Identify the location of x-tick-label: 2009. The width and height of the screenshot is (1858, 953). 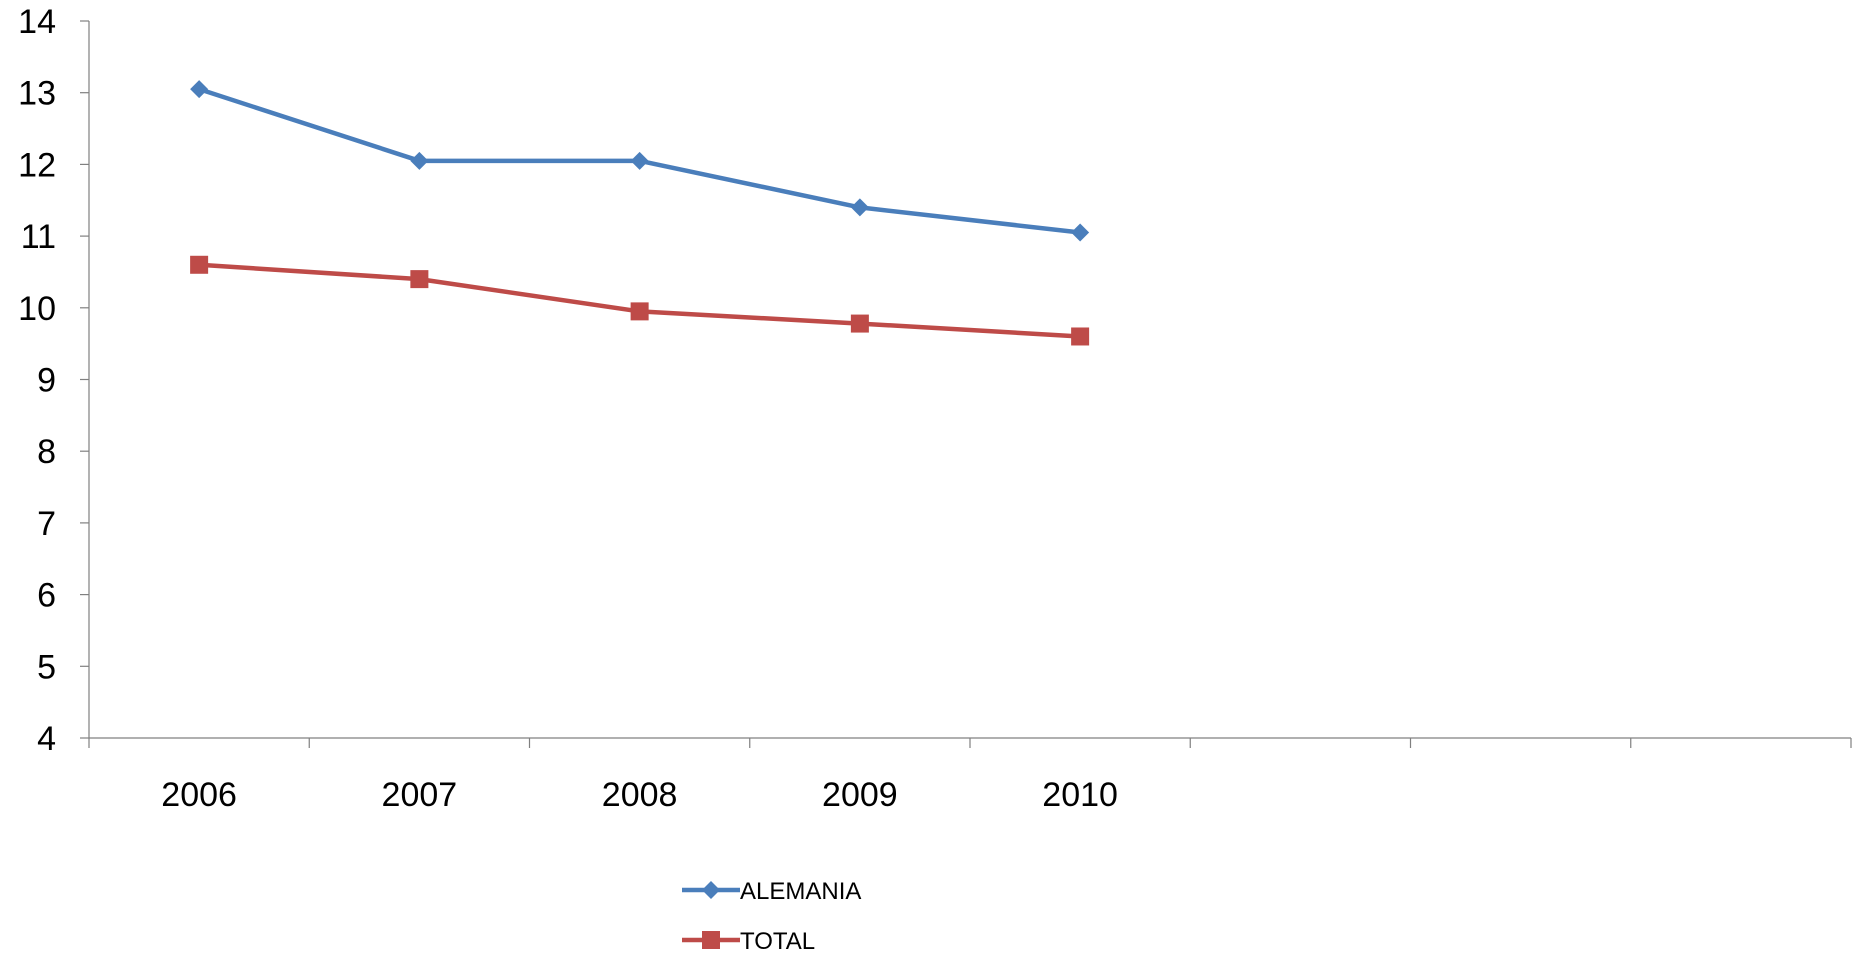
(860, 795).